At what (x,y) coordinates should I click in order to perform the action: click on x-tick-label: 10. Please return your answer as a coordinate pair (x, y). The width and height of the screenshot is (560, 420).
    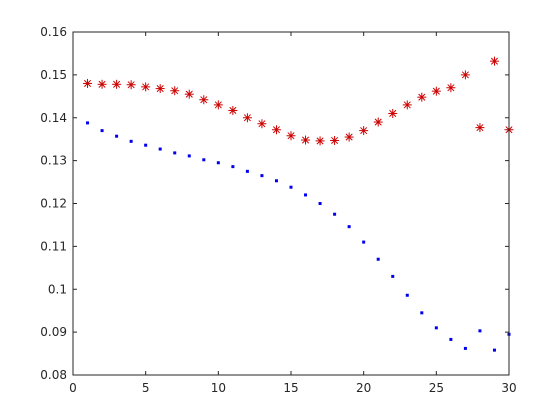
    Looking at the image, I should click on (218, 388).